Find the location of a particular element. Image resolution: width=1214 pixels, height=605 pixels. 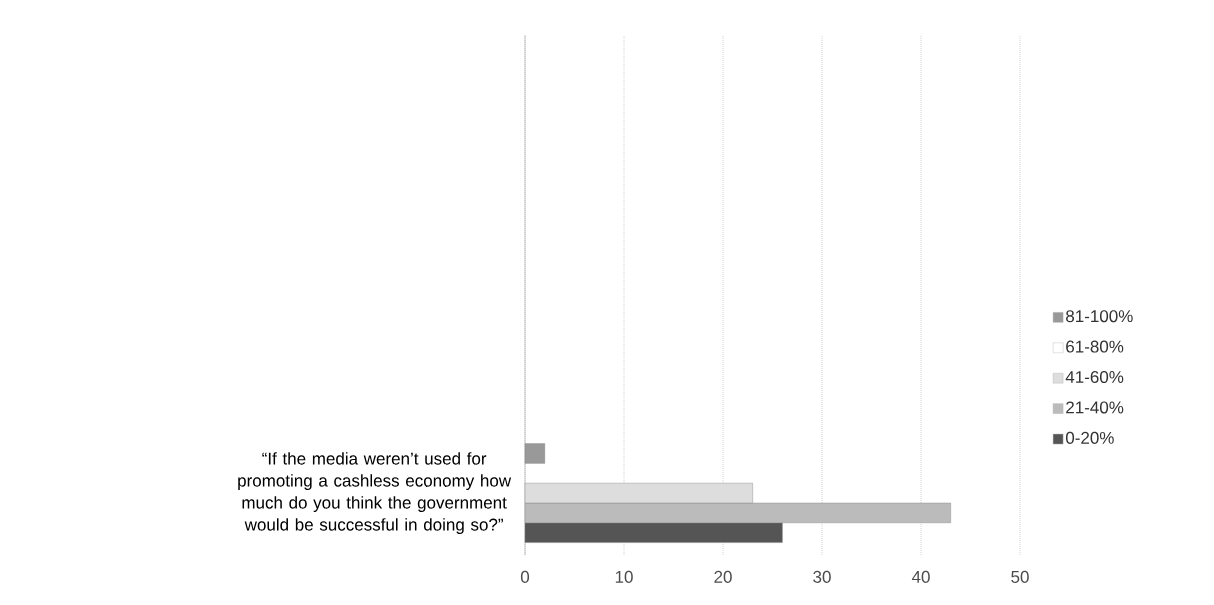

x-tick-label: 50 is located at coordinates (1020, 576).